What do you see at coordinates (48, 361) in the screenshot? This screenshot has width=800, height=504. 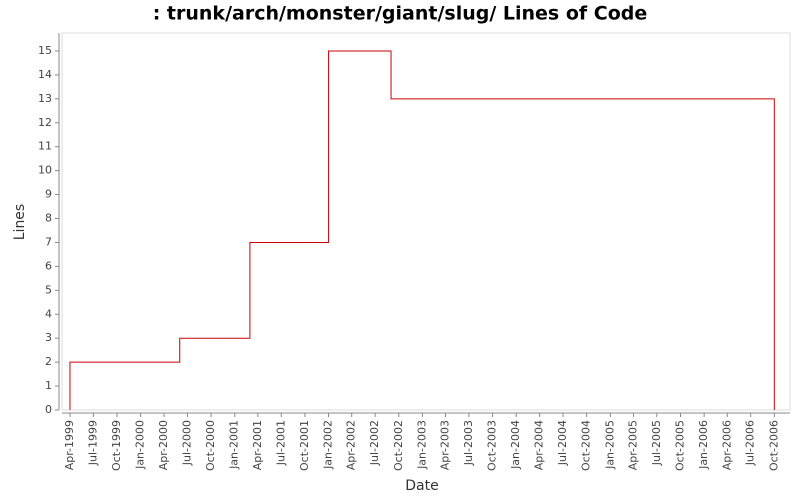 I see `y-tick-label: 2` at bounding box center [48, 361].